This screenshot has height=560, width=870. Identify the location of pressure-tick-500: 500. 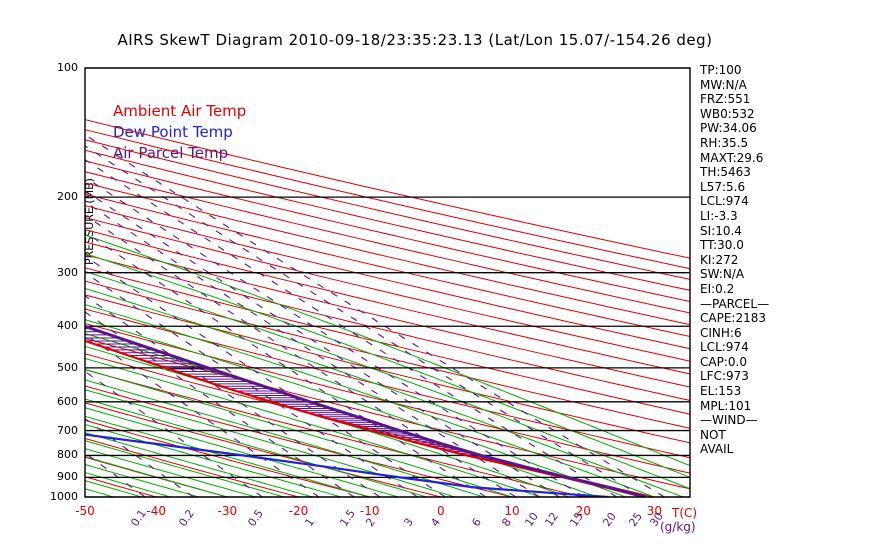
(67, 367).